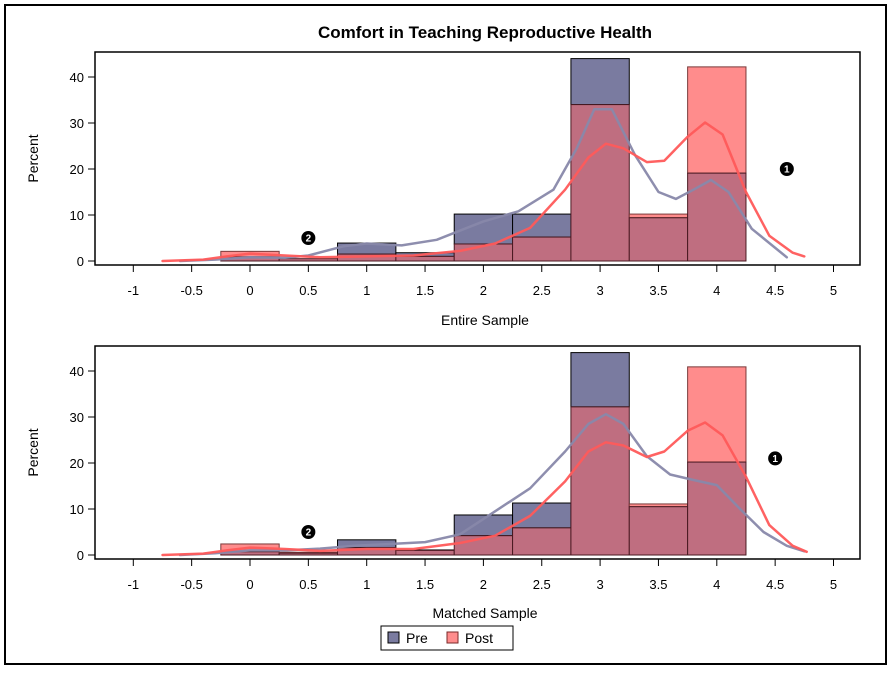 This screenshot has width=895, height=673. I want to click on legend-label-post: Post, so click(479, 638).